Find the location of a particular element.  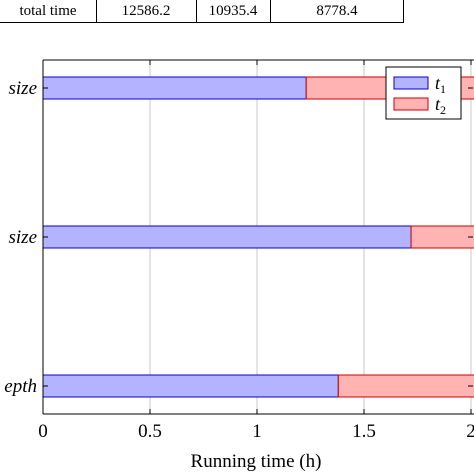

bar-2-depth is located at coordinates (405, 386).